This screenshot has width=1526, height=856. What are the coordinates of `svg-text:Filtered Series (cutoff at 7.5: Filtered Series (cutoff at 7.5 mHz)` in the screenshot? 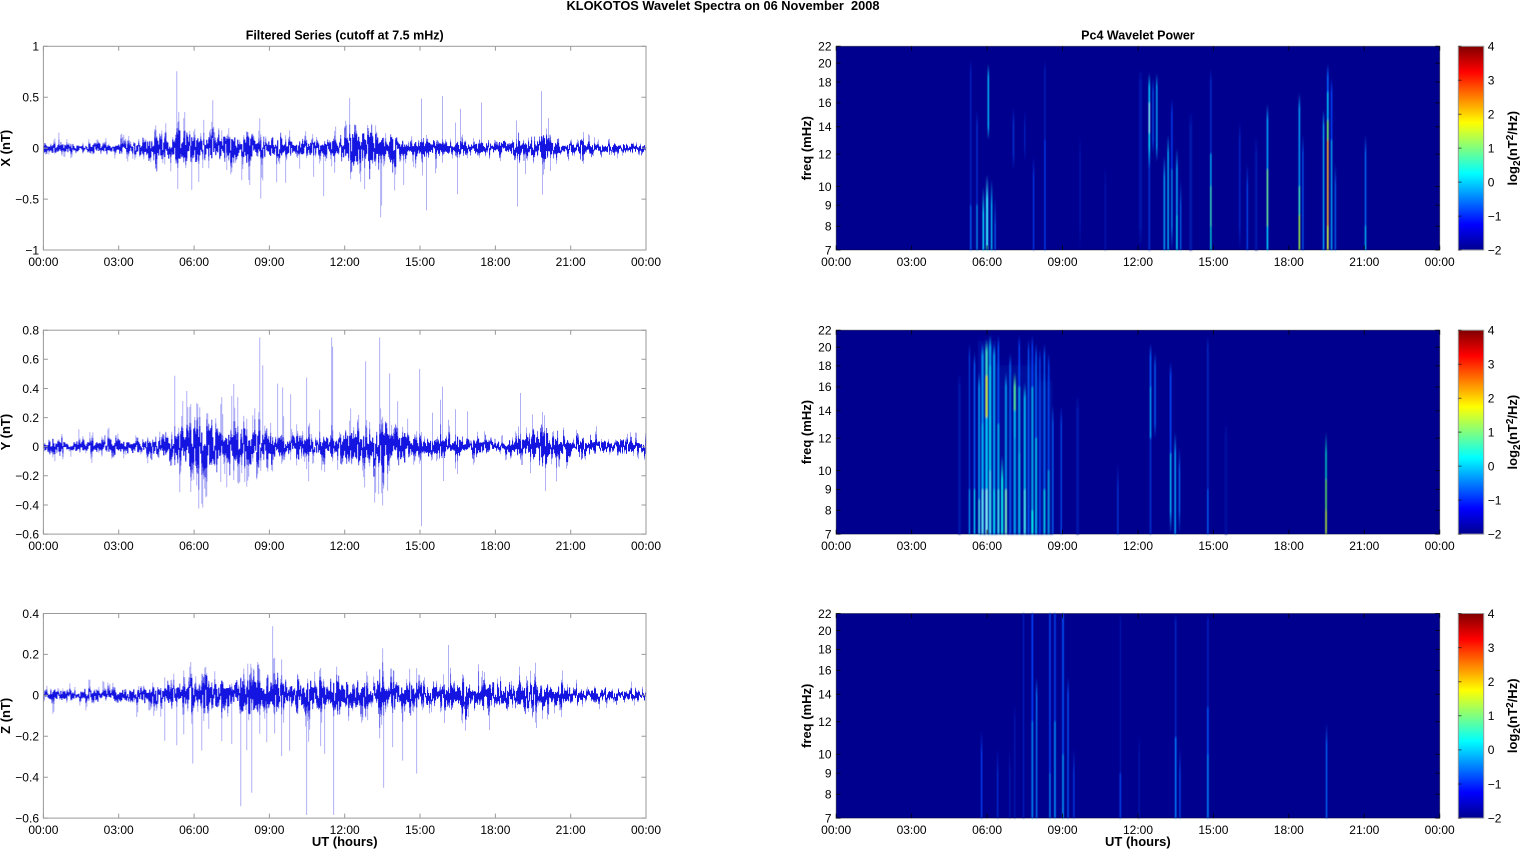 It's located at (345, 36).